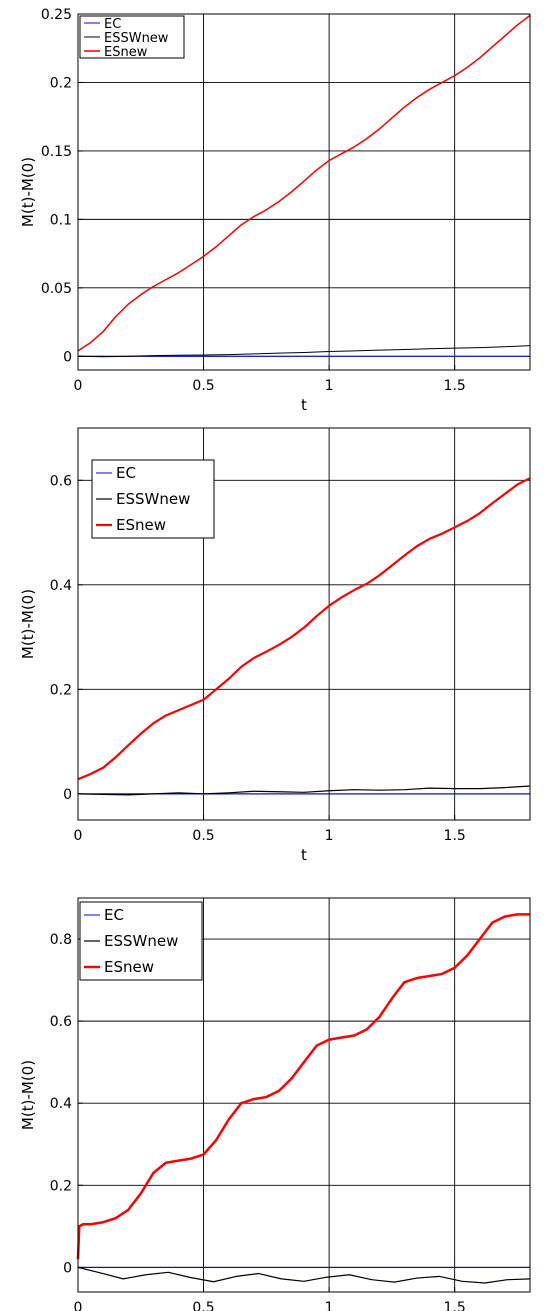 The width and height of the screenshot is (550, 1311). I want to click on y-tick-label: 0.1, so click(61, 220).